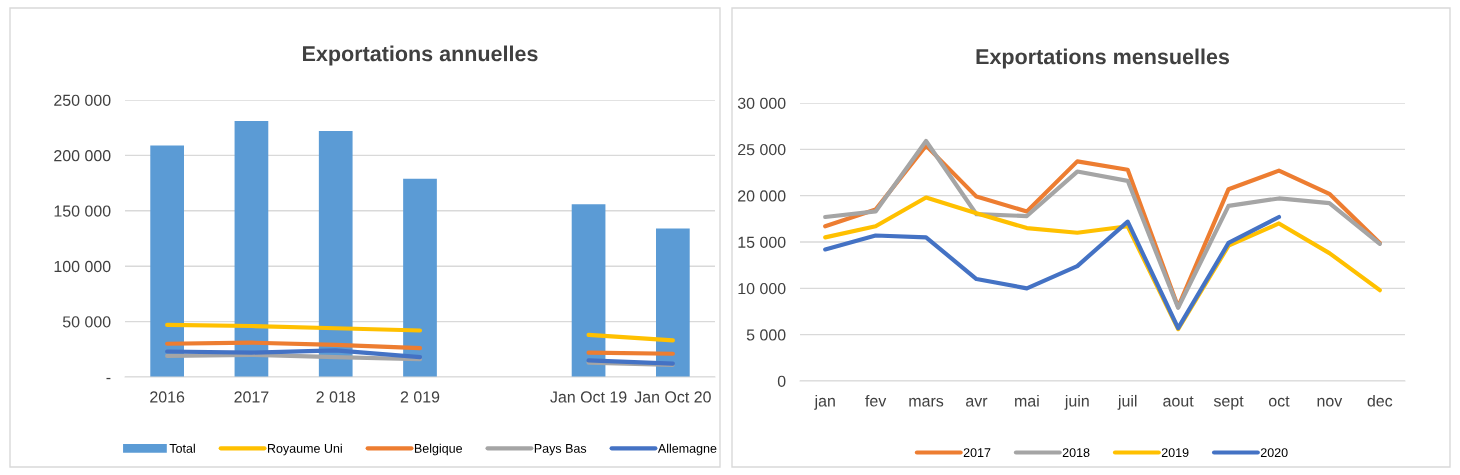 The image size is (1460, 475). I want to click on y-tick-label: 100 000, so click(82, 266).